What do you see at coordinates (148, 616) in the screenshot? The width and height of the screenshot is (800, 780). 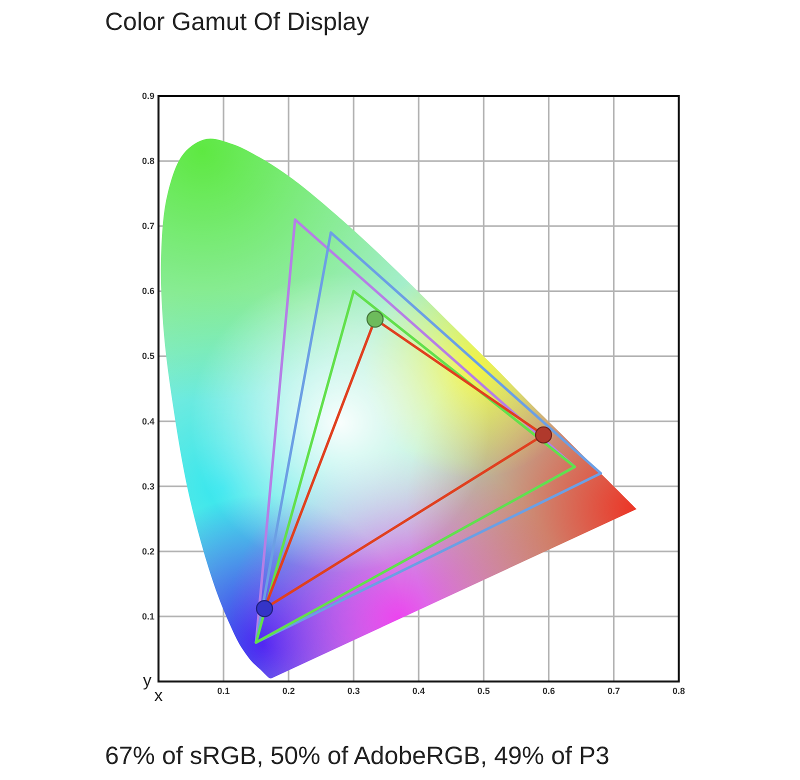 I see `y-tick-label: 0.1` at bounding box center [148, 616].